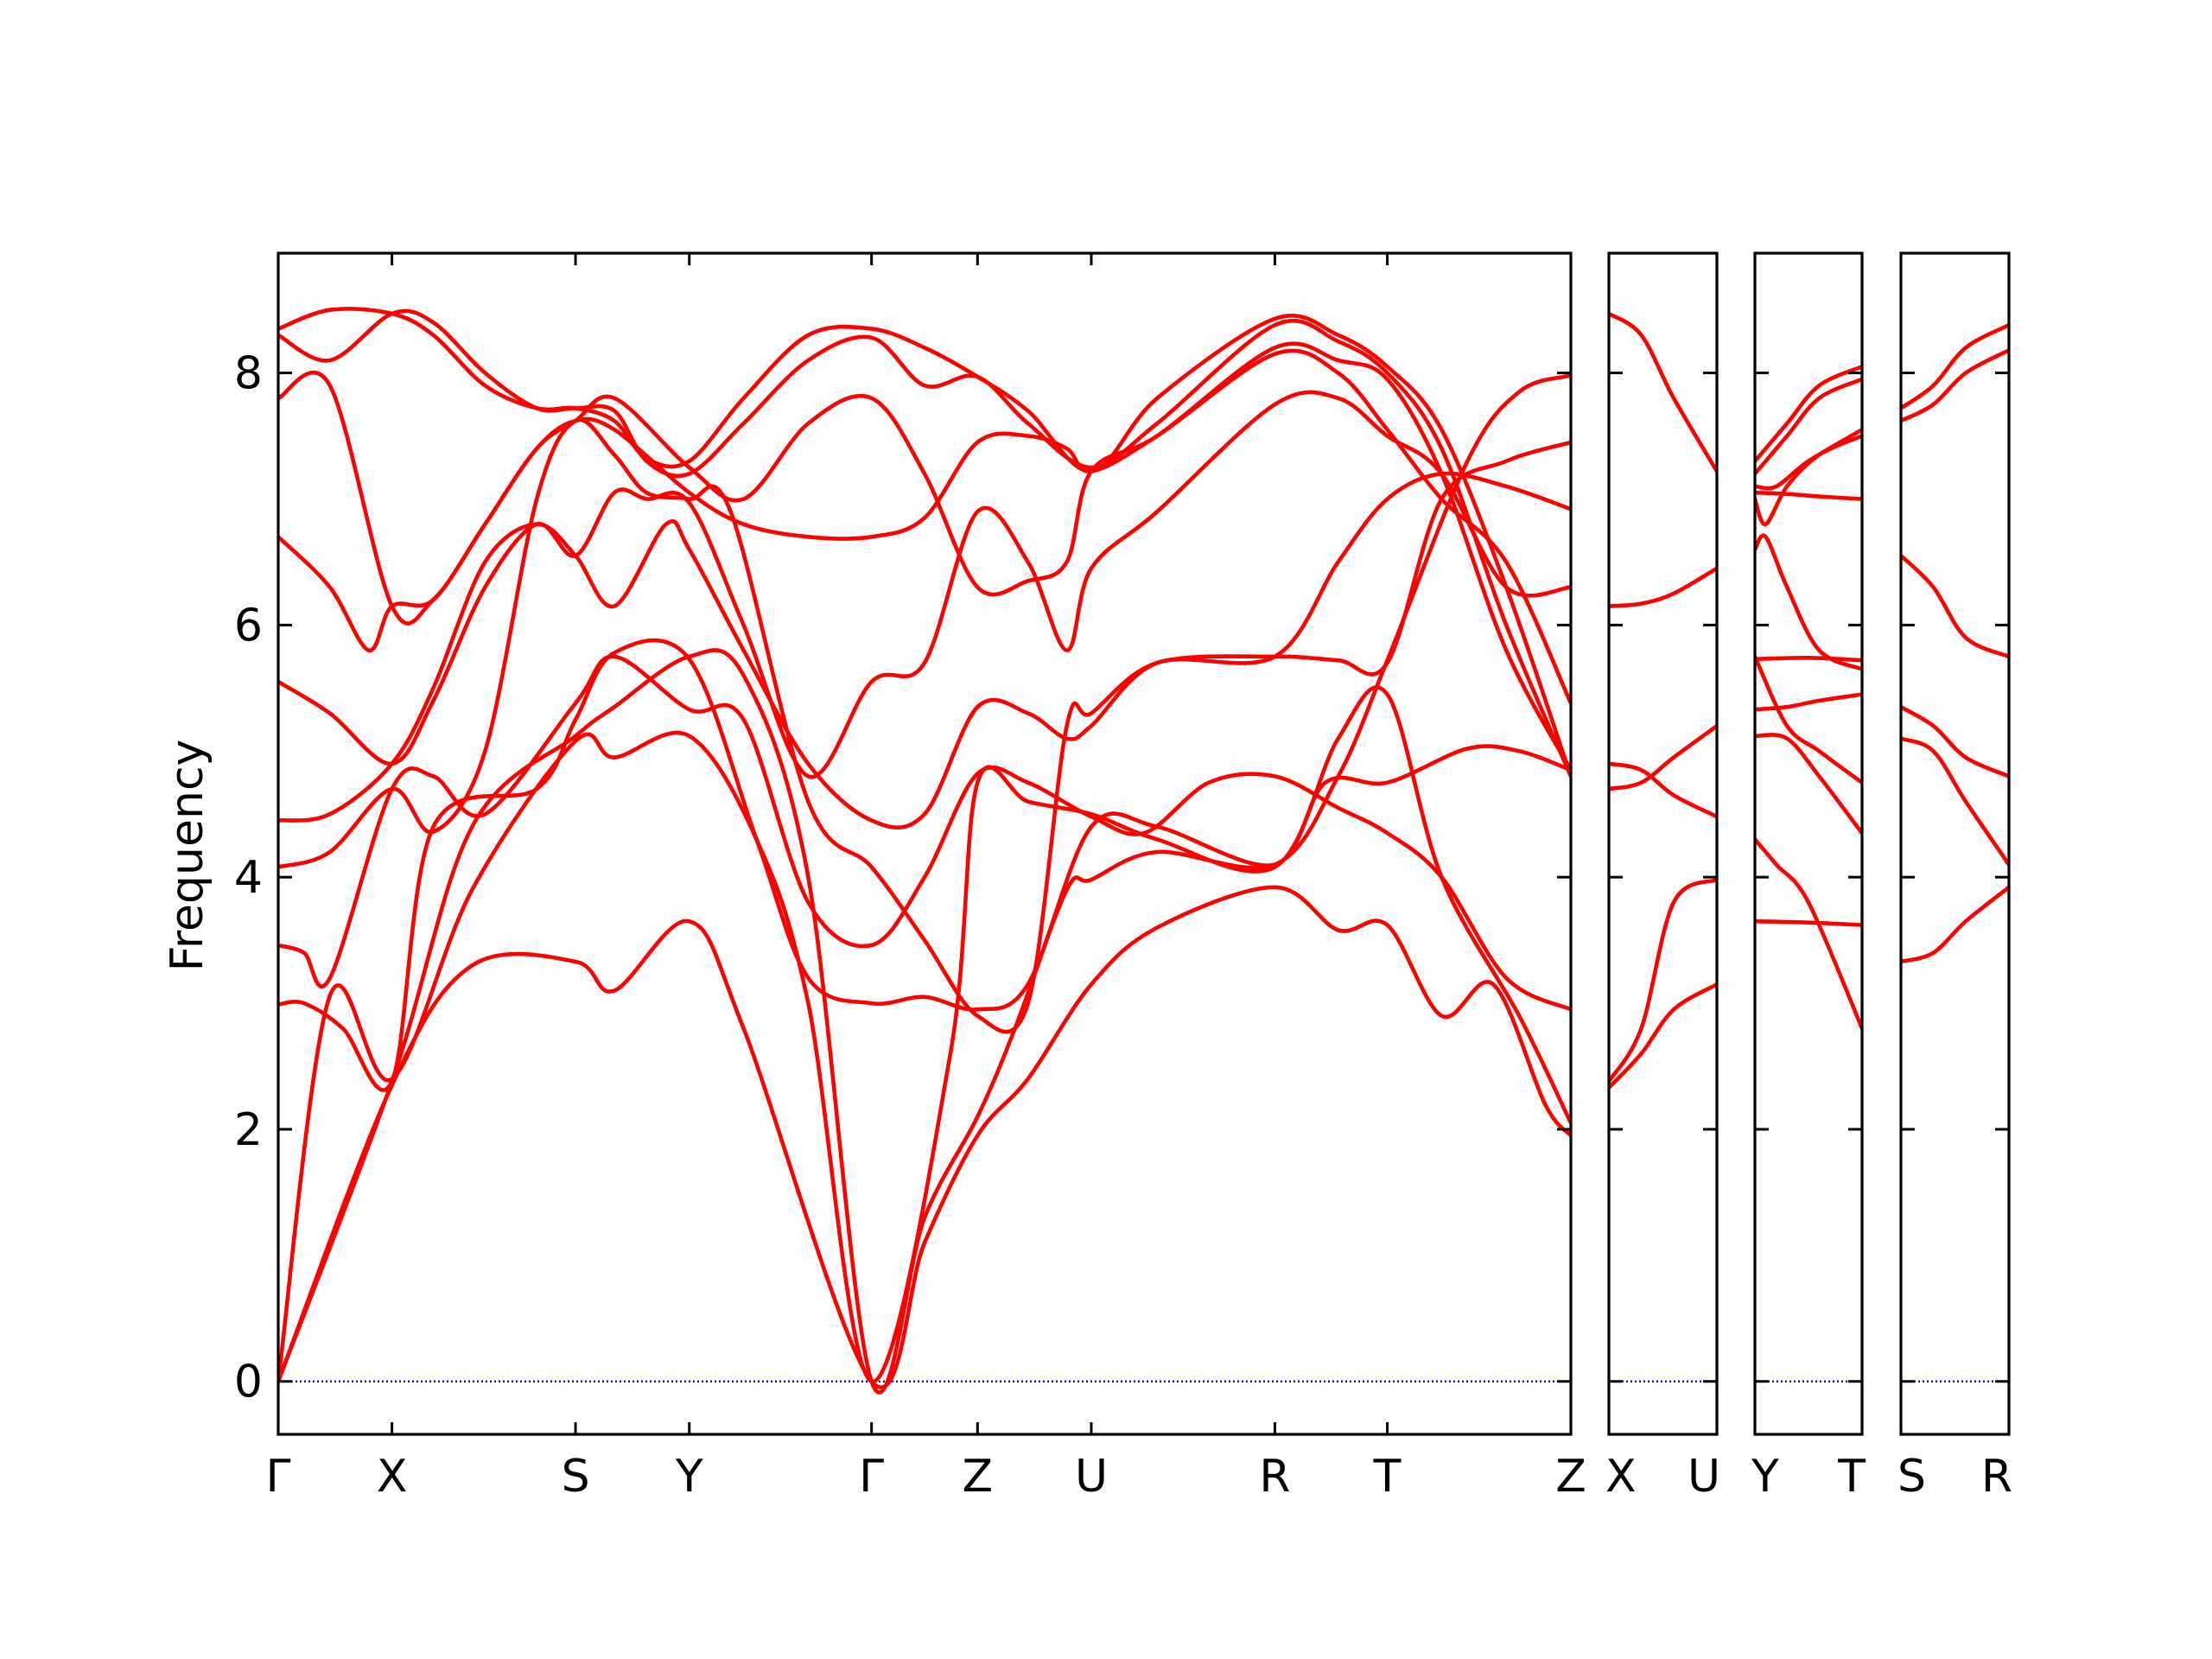 This screenshot has height=1659, width=2212. Describe the element at coordinates (248, 878) in the screenshot. I see `y-tick-label: 4` at that location.